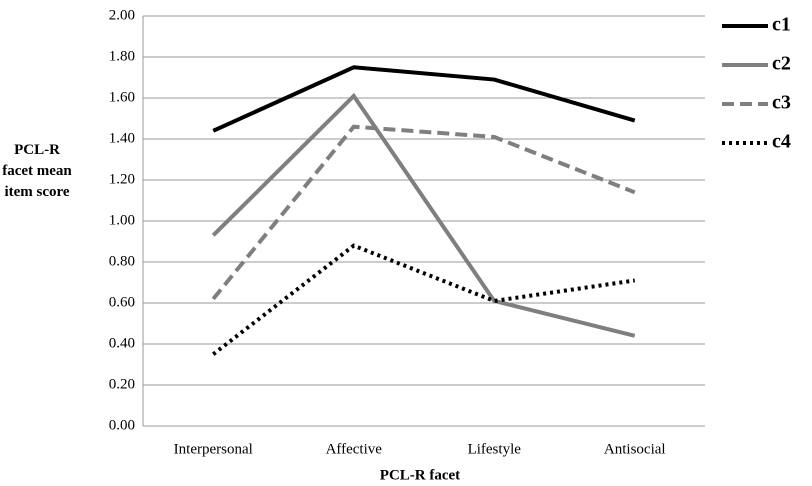 The image size is (812, 486). I want to click on y-tick-label: 0.00, so click(122, 425).